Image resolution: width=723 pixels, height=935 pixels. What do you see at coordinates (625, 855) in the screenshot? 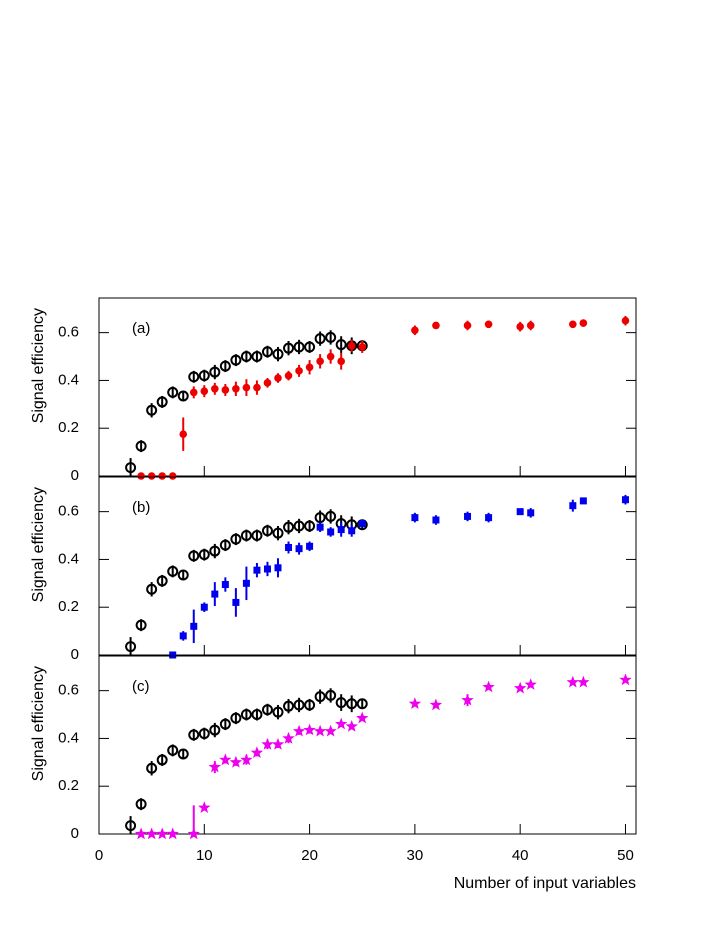
I see `x-tick-label: 50` at bounding box center [625, 855].